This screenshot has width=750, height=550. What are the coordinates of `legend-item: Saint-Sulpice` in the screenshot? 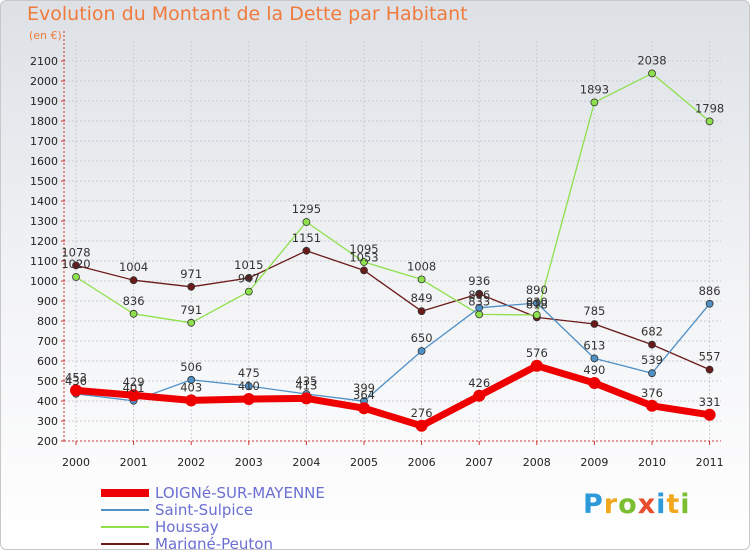 It's located at (177, 510).